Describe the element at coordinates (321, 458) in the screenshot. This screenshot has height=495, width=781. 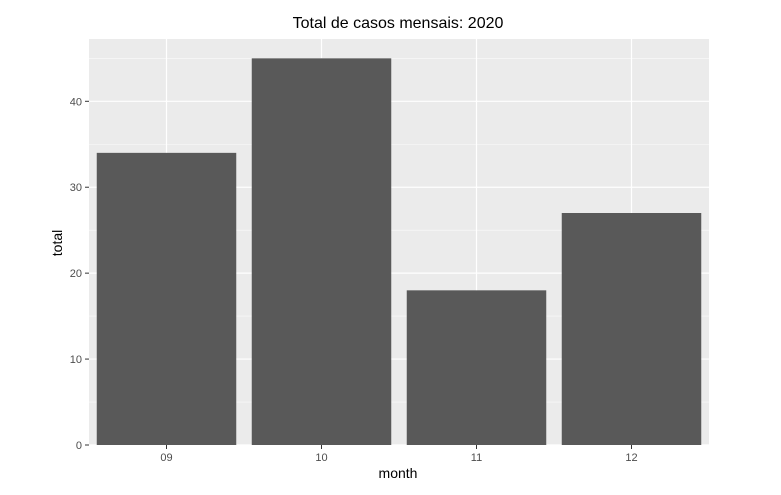
I see `x-tick-label: 10` at that location.